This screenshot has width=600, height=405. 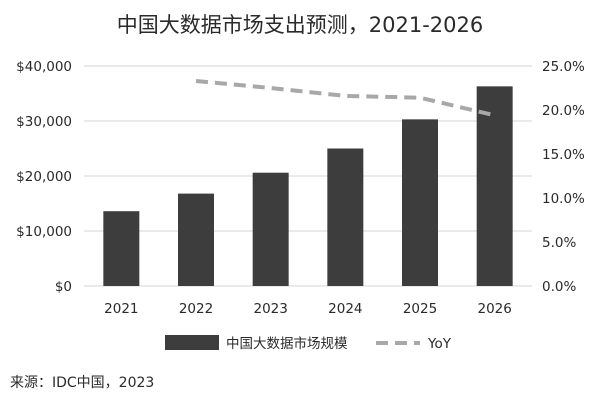 I want to click on bar-2024, so click(x=345, y=217).